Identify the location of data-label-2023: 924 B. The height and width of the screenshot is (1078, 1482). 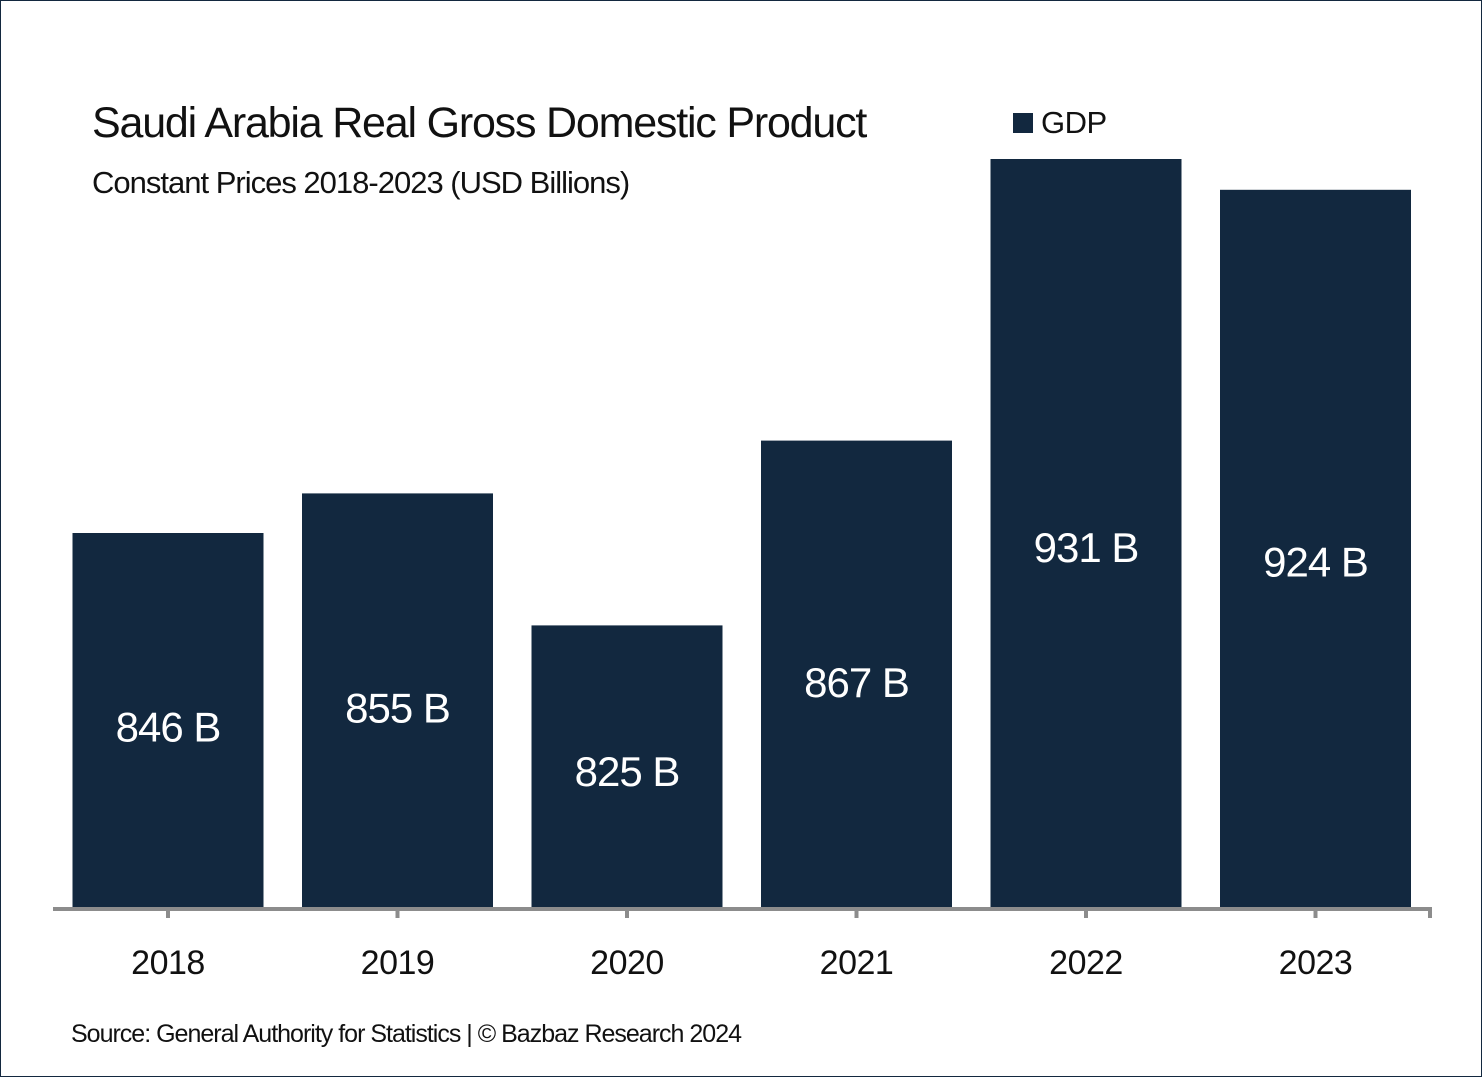
(1315, 562).